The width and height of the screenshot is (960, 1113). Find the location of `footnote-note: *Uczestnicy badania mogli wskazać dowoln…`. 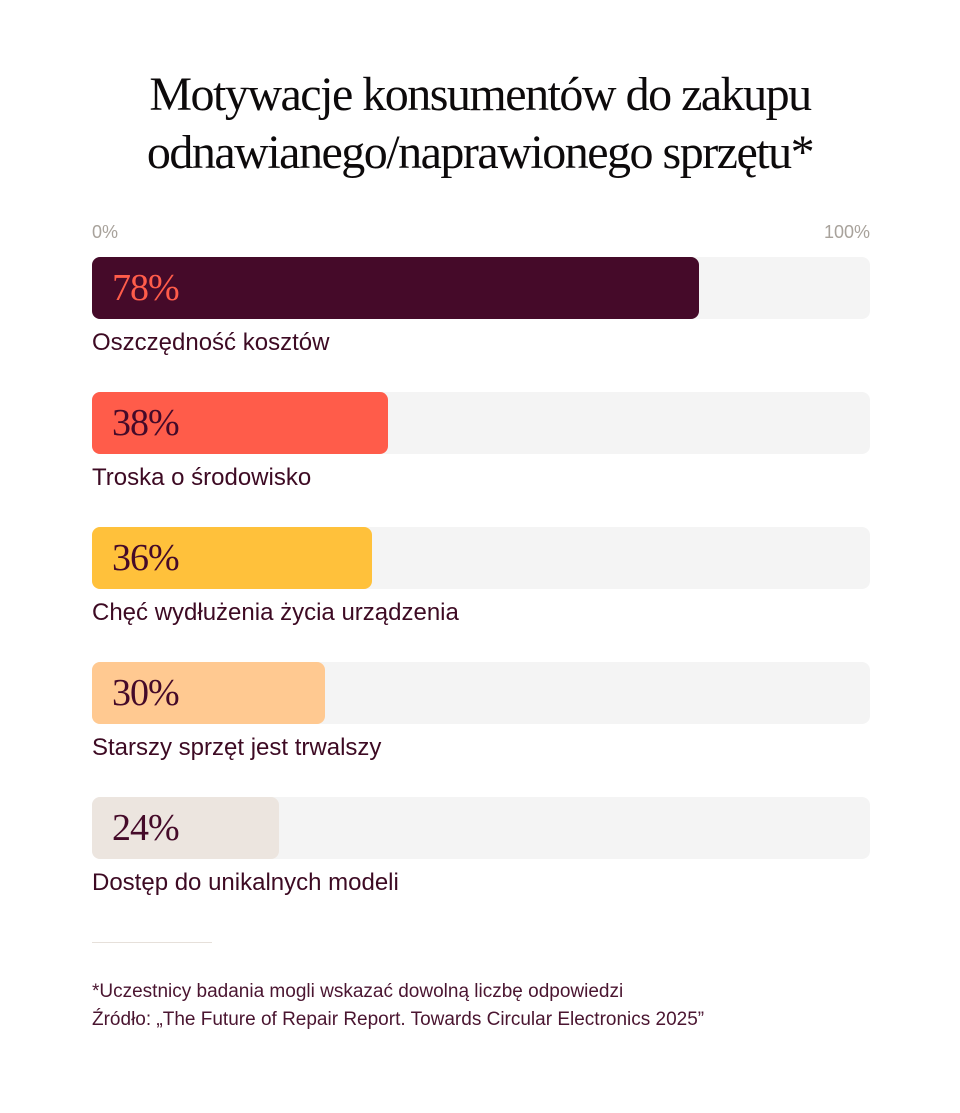

footnote-note: *Uczestnicy badania mogli wskazać dowoln… is located at coordinates (358, 991).